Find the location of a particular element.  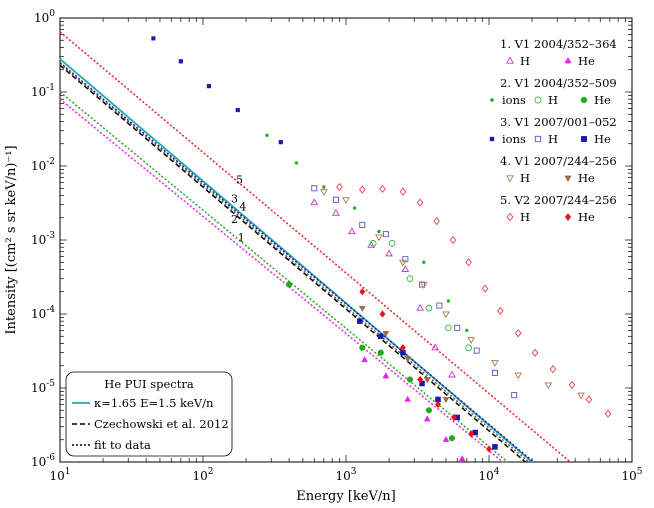

legend-group-title: 3. V1 2007/001–052 is located at coordinates (558, 122).